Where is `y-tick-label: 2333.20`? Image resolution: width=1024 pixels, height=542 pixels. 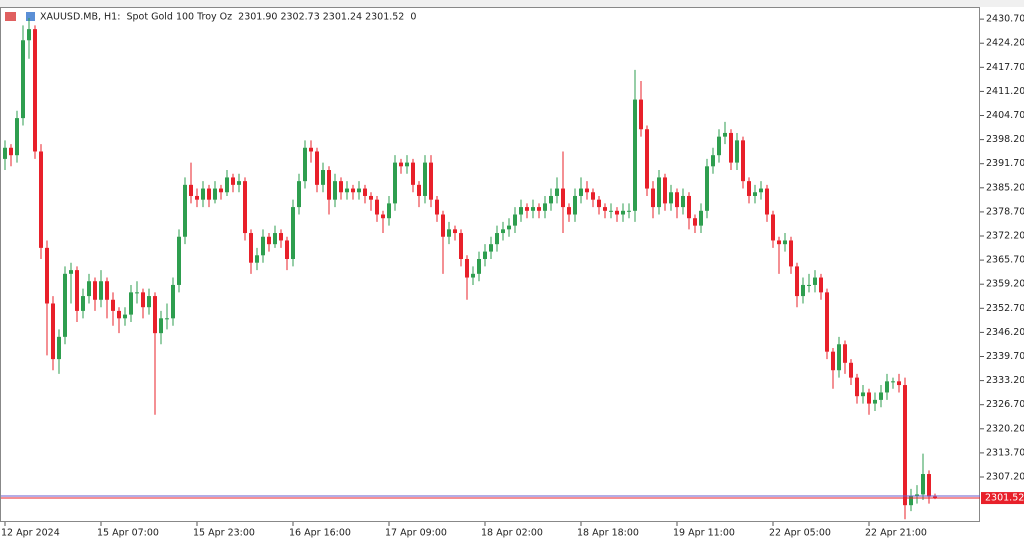 y-tick-label: 2333.20 is located at coordinates (1005, 380).